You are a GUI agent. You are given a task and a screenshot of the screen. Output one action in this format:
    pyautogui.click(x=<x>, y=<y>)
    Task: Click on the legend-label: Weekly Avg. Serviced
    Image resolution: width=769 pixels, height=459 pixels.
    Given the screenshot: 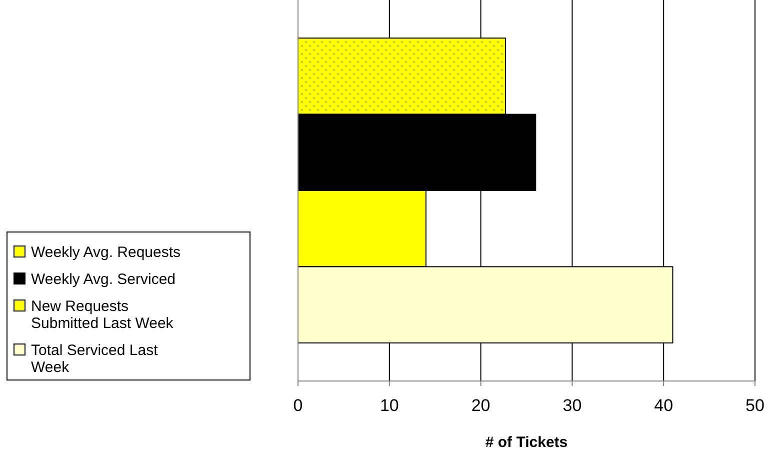 What is the action you would take?
    pyautogui.click(x=103, y=279)
    